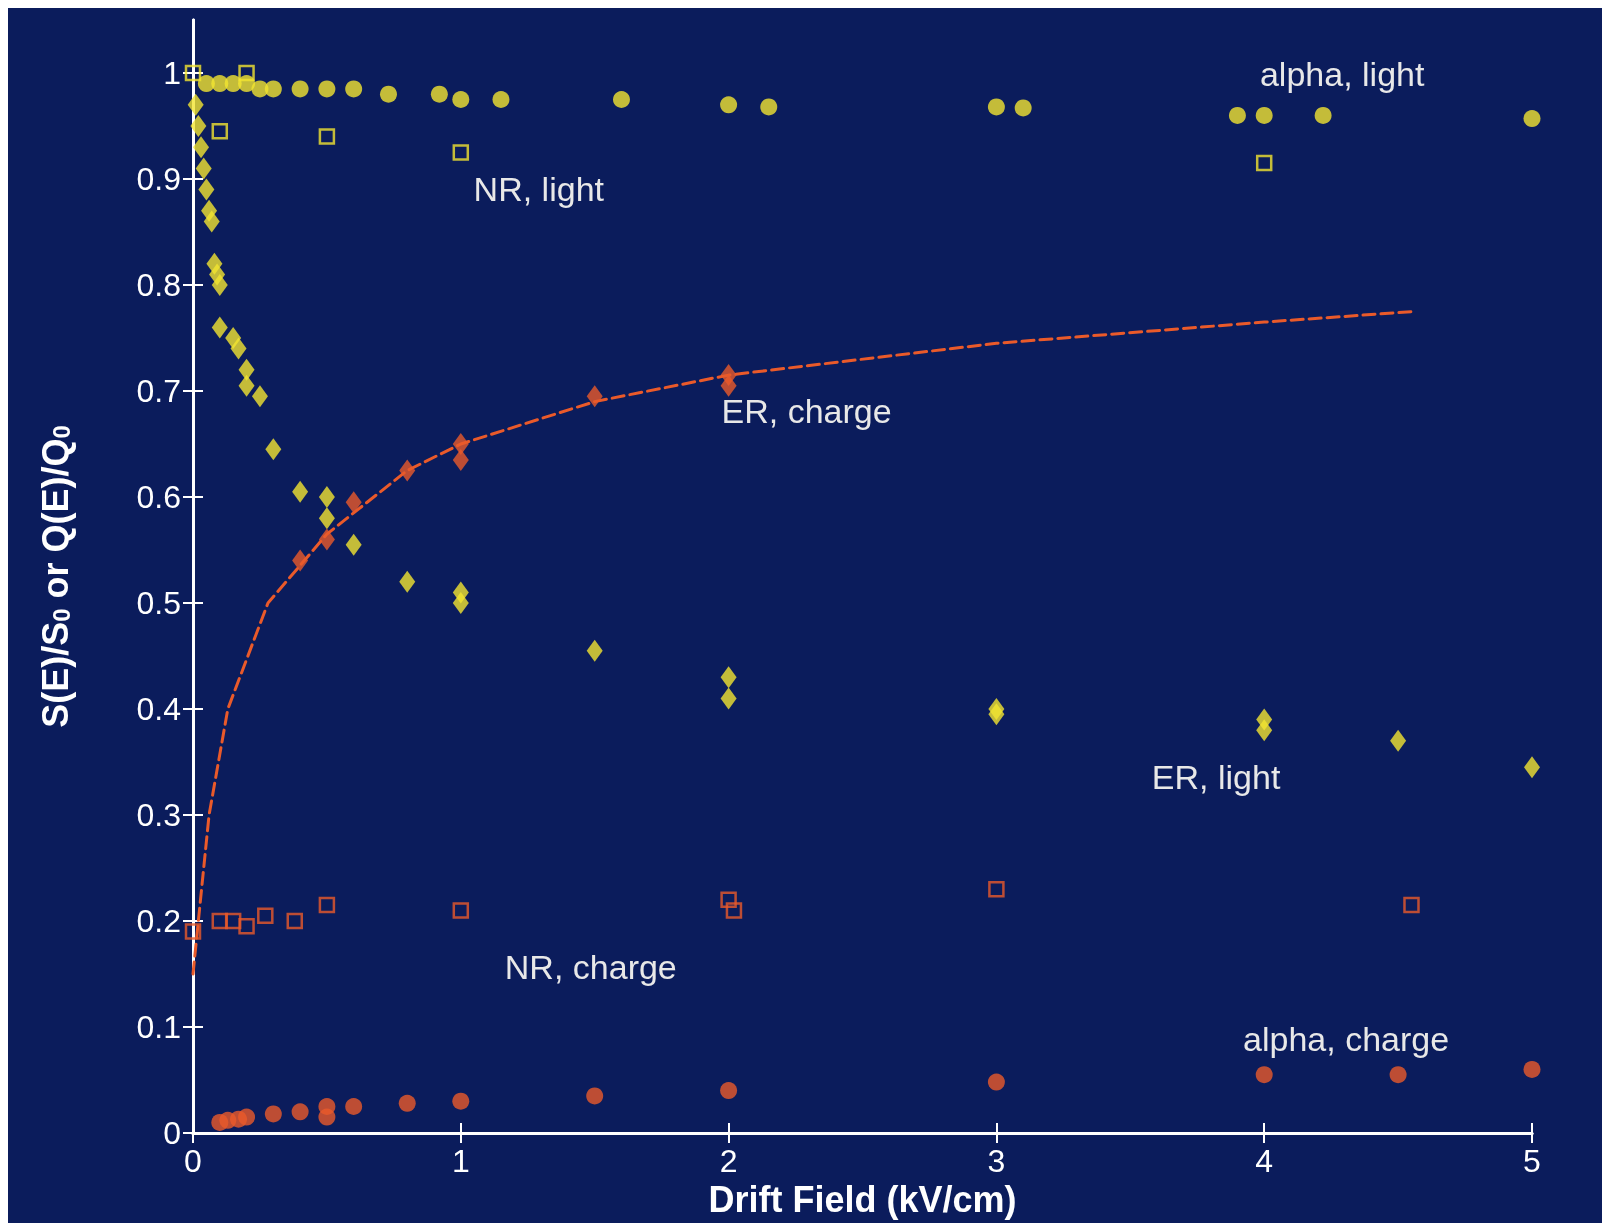 This screenshot has width=1610, height=1231. I want to click on y-tick-label: 0.3, so click(158, 815).